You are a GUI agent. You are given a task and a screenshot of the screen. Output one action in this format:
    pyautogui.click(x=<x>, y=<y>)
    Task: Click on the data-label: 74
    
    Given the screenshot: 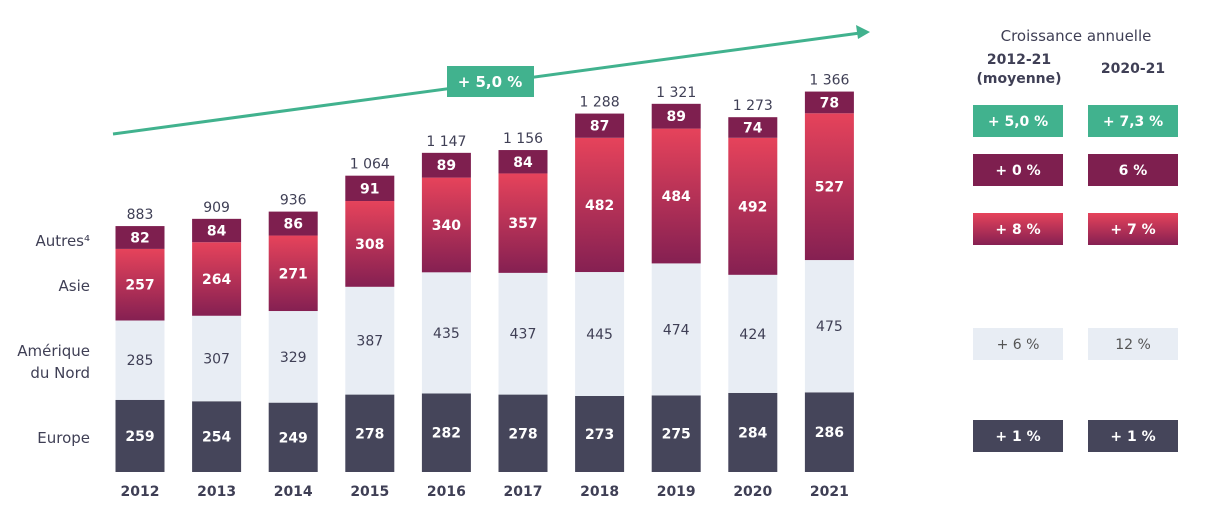 What is the action you would take?
    pyautogui.click(x=753, y=128)
    